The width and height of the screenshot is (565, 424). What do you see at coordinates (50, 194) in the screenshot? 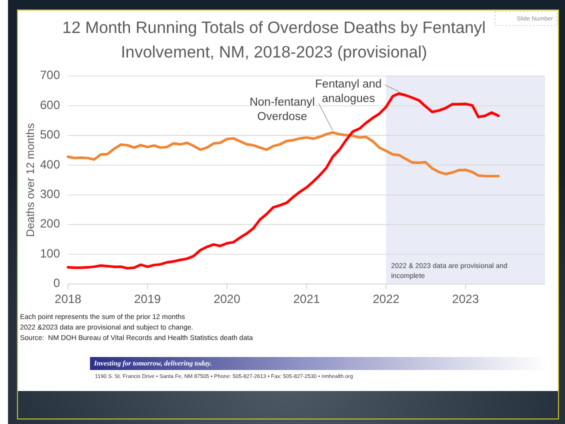
I see `y-tick-label: 300` at bounding box center [50, 194].